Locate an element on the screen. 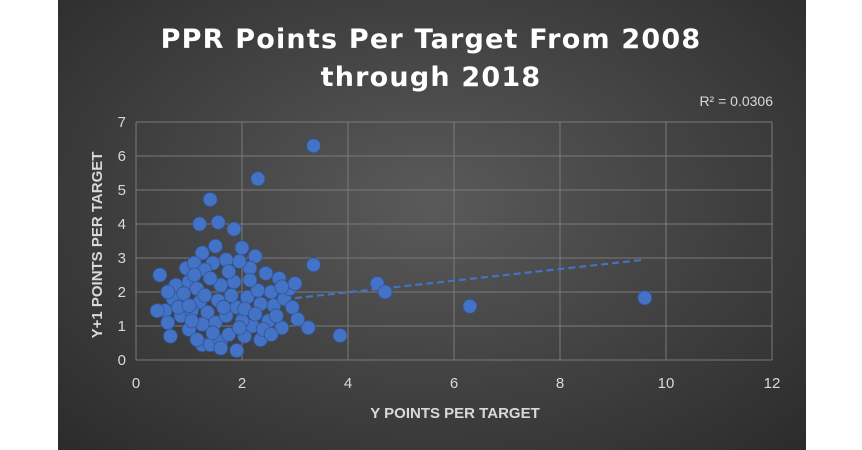 The width and height of the screenshot is (862, 450). y-tick-label: 3 is located at coordinates (122, 258).